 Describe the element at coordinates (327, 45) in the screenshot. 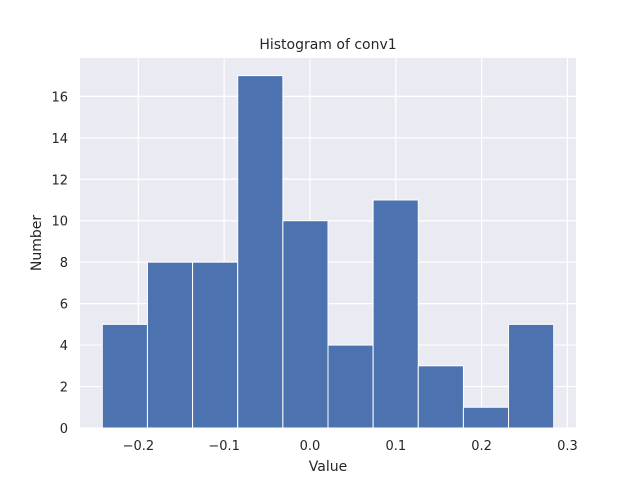

I see `chart-title: Histogram of conv1` at that location.